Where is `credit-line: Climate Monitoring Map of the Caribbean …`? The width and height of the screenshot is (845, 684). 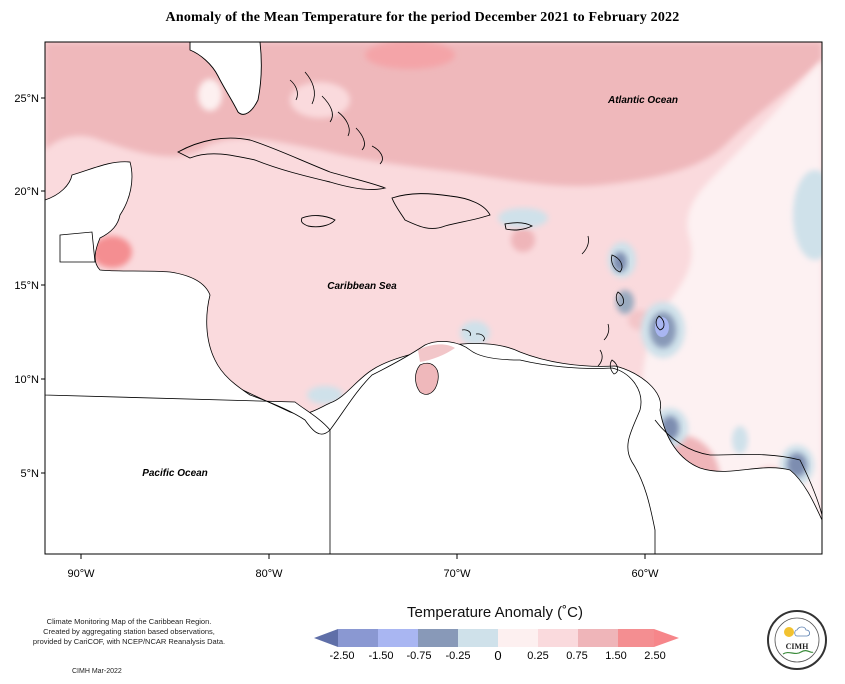 credit-line: Climate Monitoring Map of the Caribbean … is located at coordinates (129, 621).